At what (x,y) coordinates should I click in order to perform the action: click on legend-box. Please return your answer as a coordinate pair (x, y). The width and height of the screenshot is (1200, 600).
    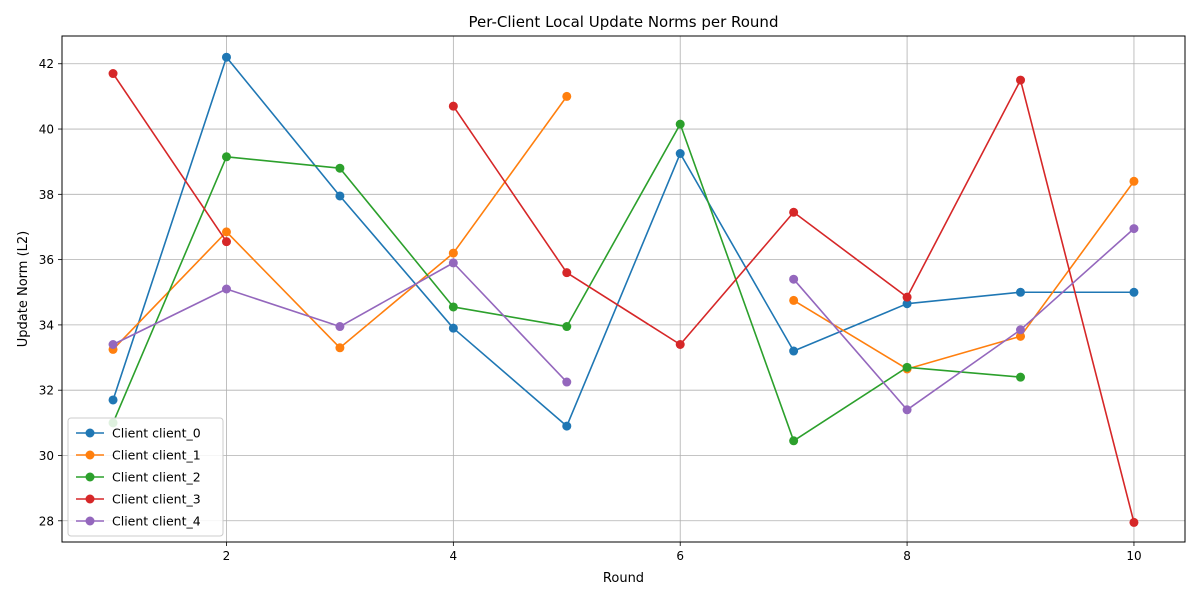
    Looking at the image, I should click on (145, 477).